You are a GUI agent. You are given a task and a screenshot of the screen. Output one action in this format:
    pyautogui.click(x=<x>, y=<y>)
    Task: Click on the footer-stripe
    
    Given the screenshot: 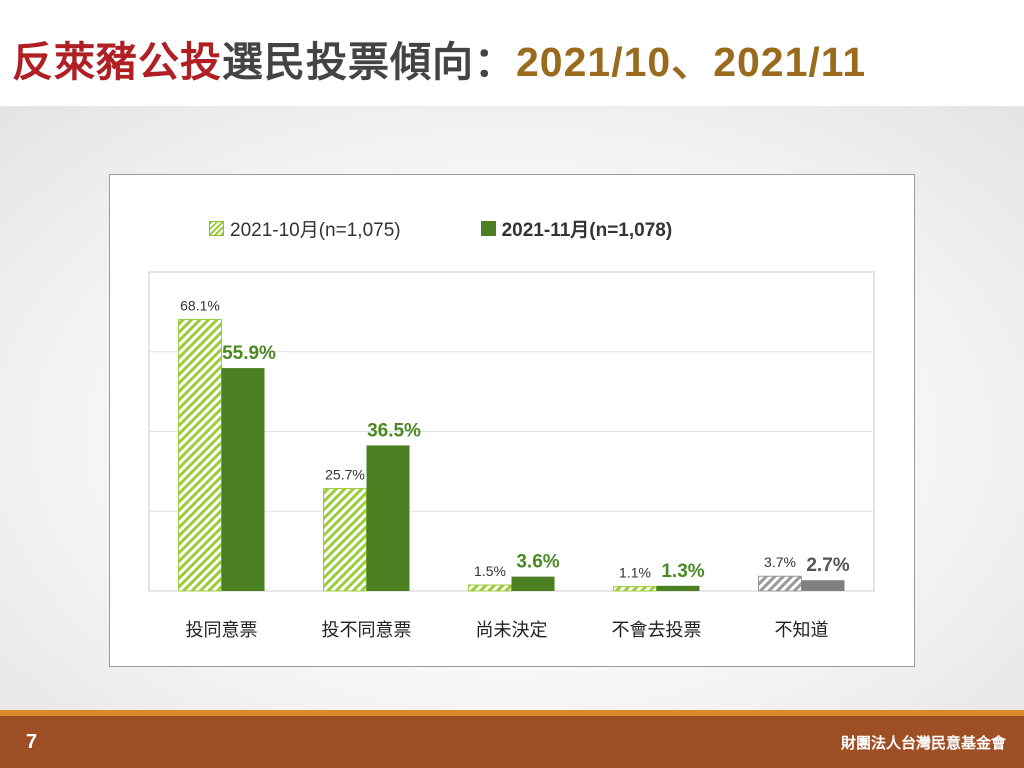 What is the action you would take?
    pyautogui.click(x=512, y=713)
    